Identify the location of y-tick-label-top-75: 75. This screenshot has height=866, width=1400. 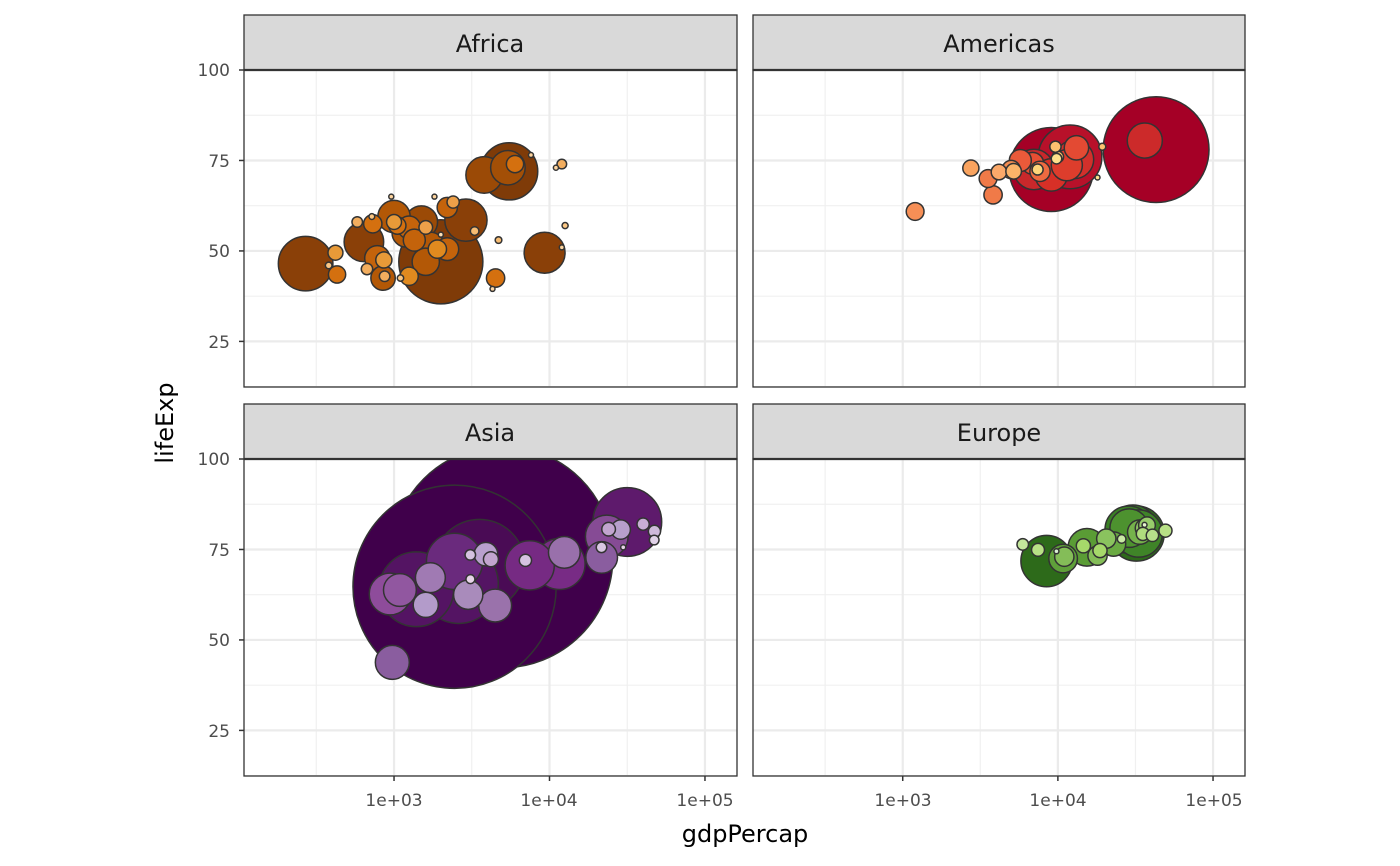
(219, 162).